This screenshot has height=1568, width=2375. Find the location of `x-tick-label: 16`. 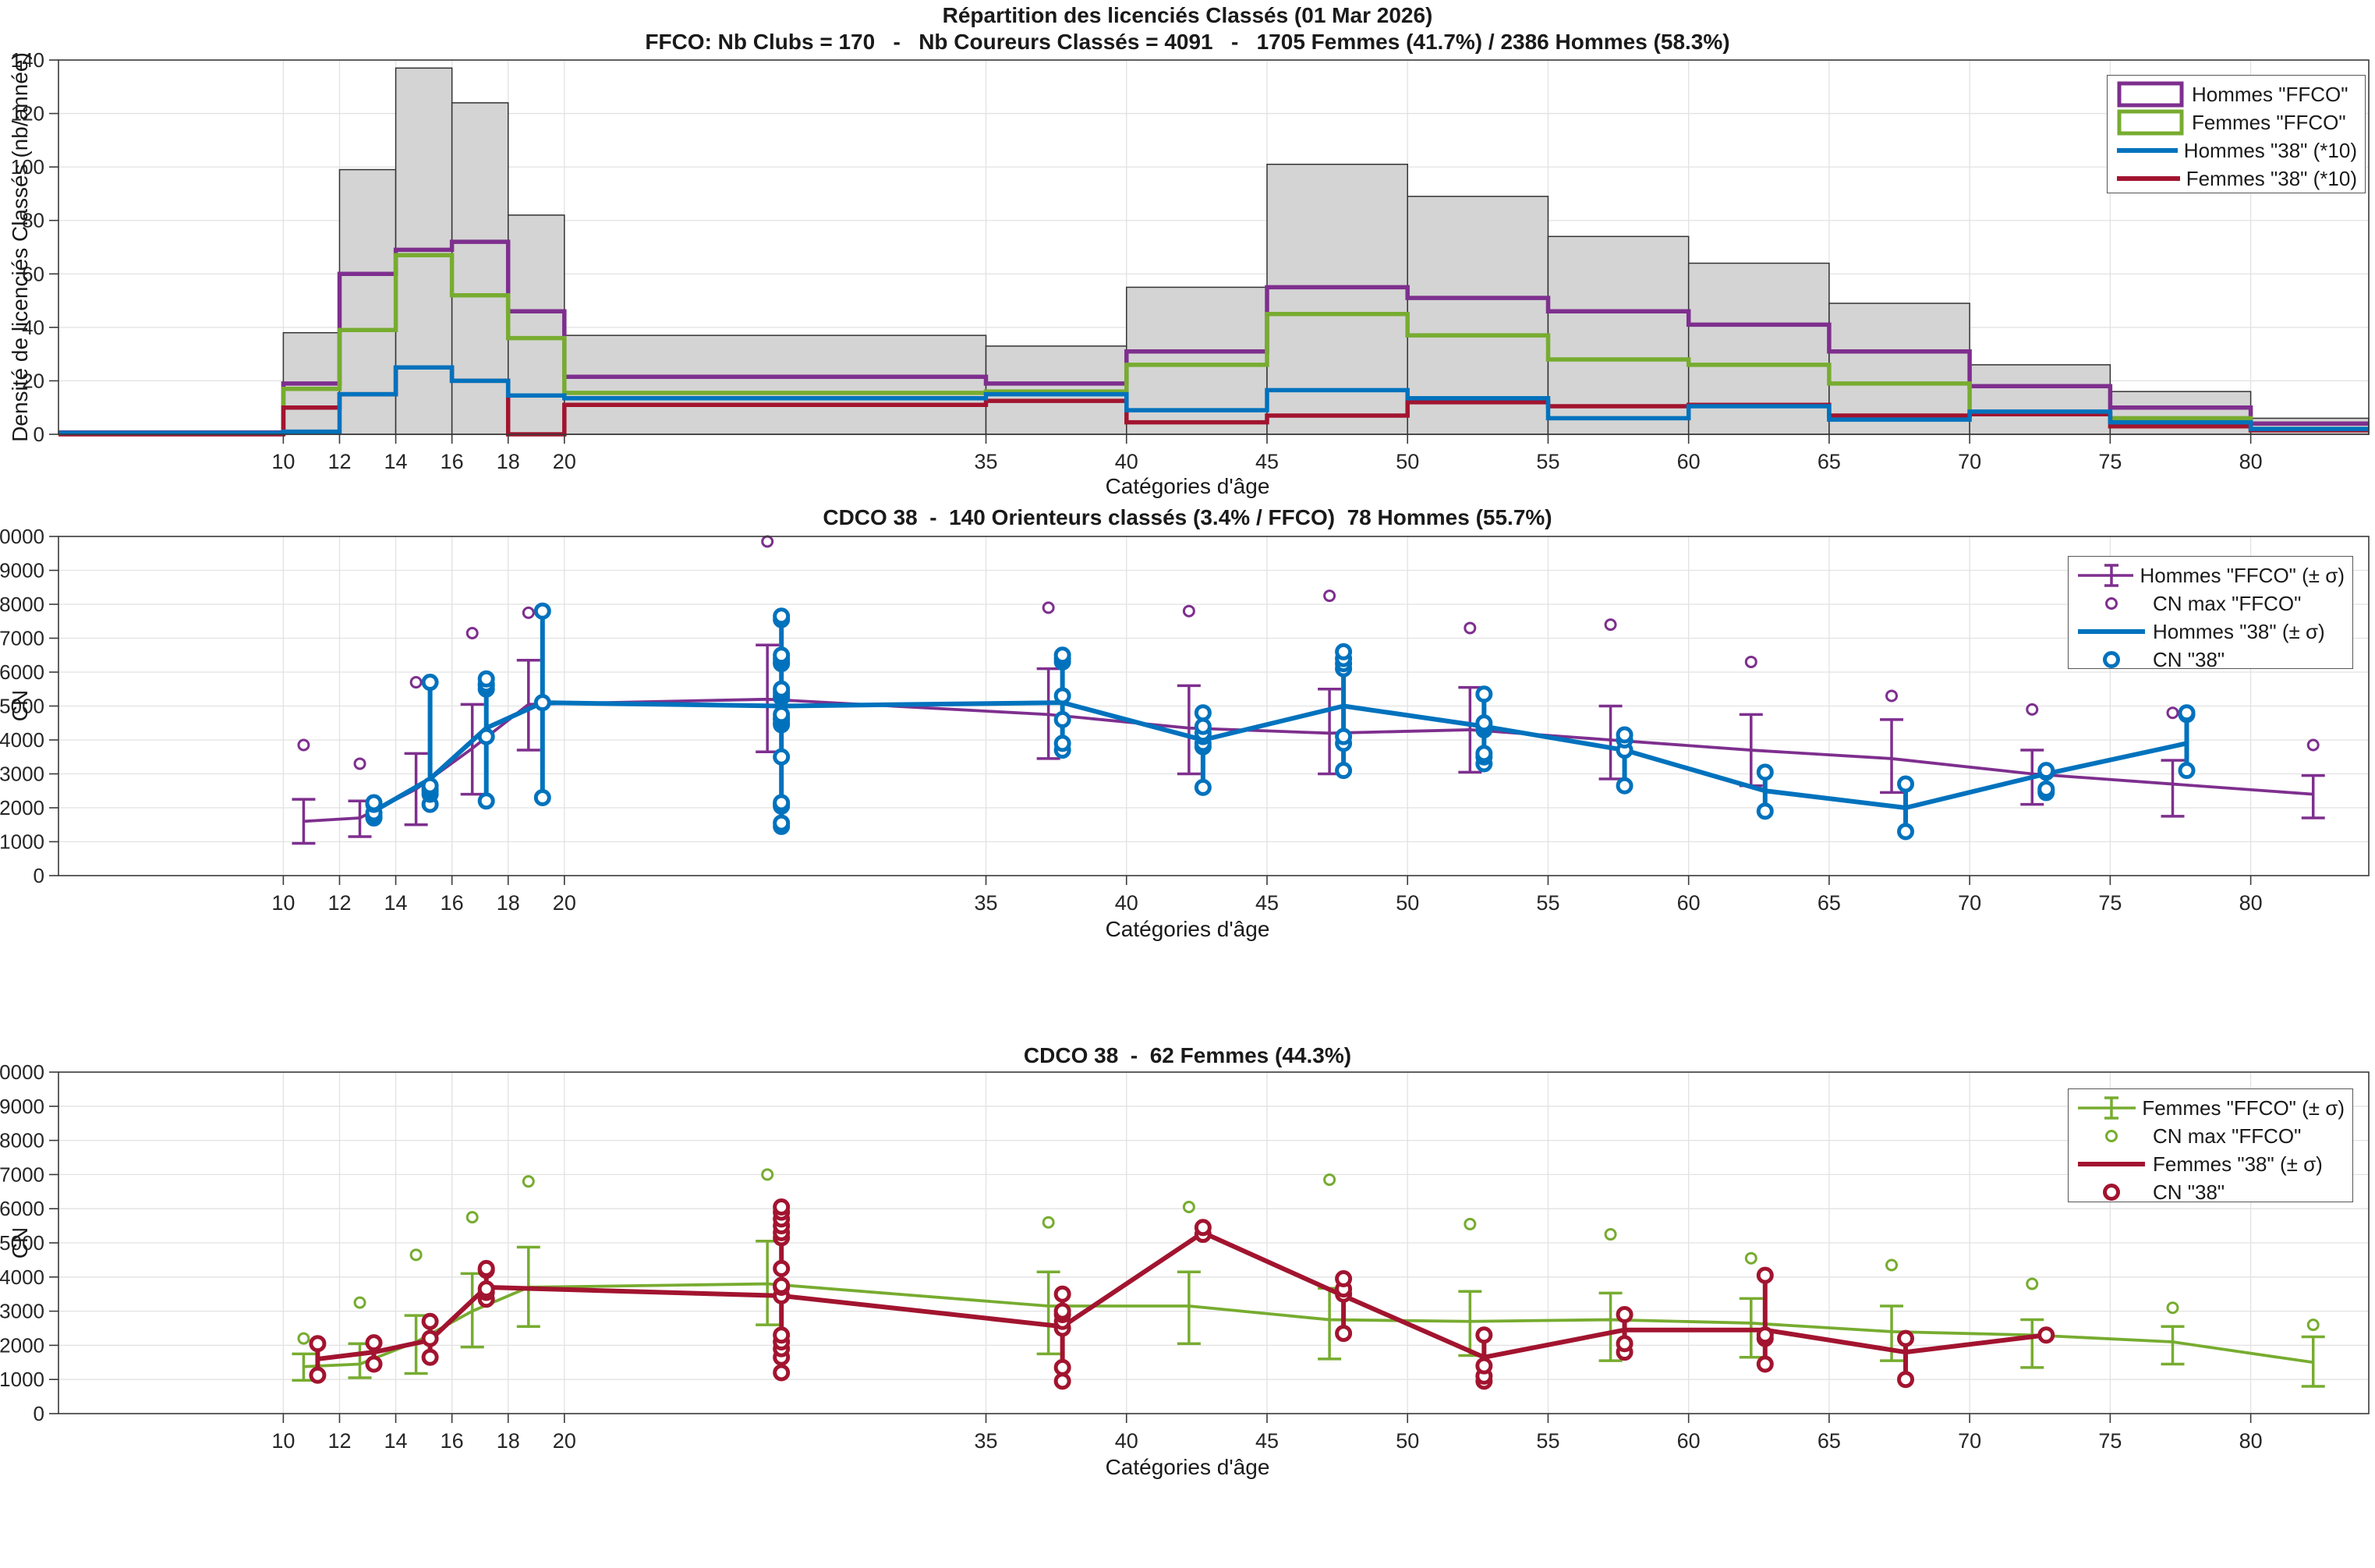

x-tick-label: 16 is located at coordinates (453, 903).